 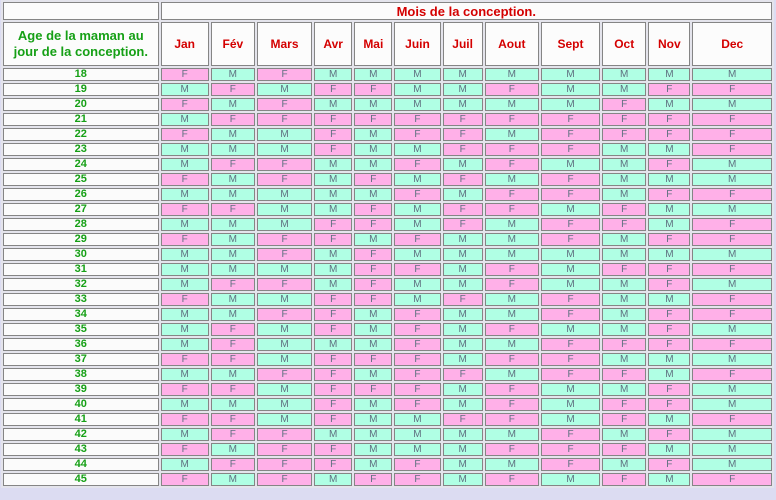 I want to click on table-row-age-42: 42 M F F M M M M M F M F M, so click(x=387, y=434).